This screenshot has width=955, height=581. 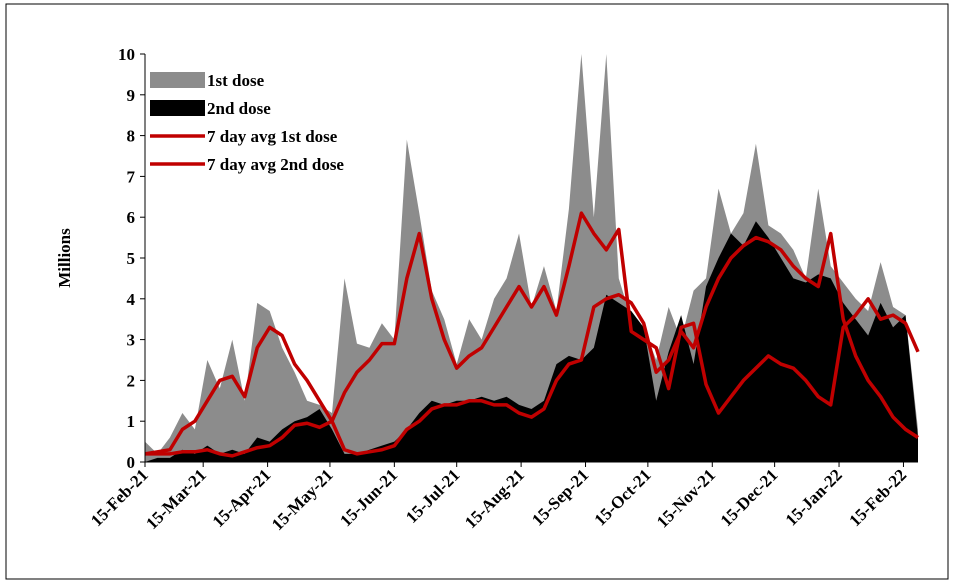 I want to click on x-tick-label: 15-Jul-21, so click(x=433, y=496).